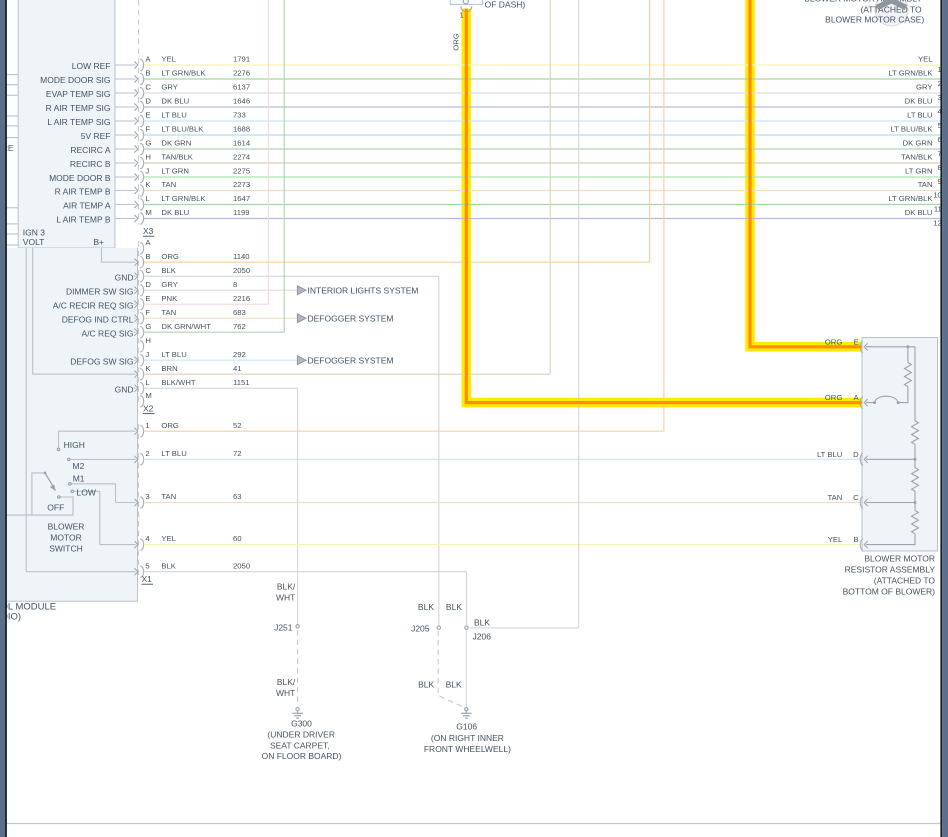  What do you see at coordinates (74, 445) in the screenshot?
I see `svg-text: HIGH` at bounding box center [74, 445].